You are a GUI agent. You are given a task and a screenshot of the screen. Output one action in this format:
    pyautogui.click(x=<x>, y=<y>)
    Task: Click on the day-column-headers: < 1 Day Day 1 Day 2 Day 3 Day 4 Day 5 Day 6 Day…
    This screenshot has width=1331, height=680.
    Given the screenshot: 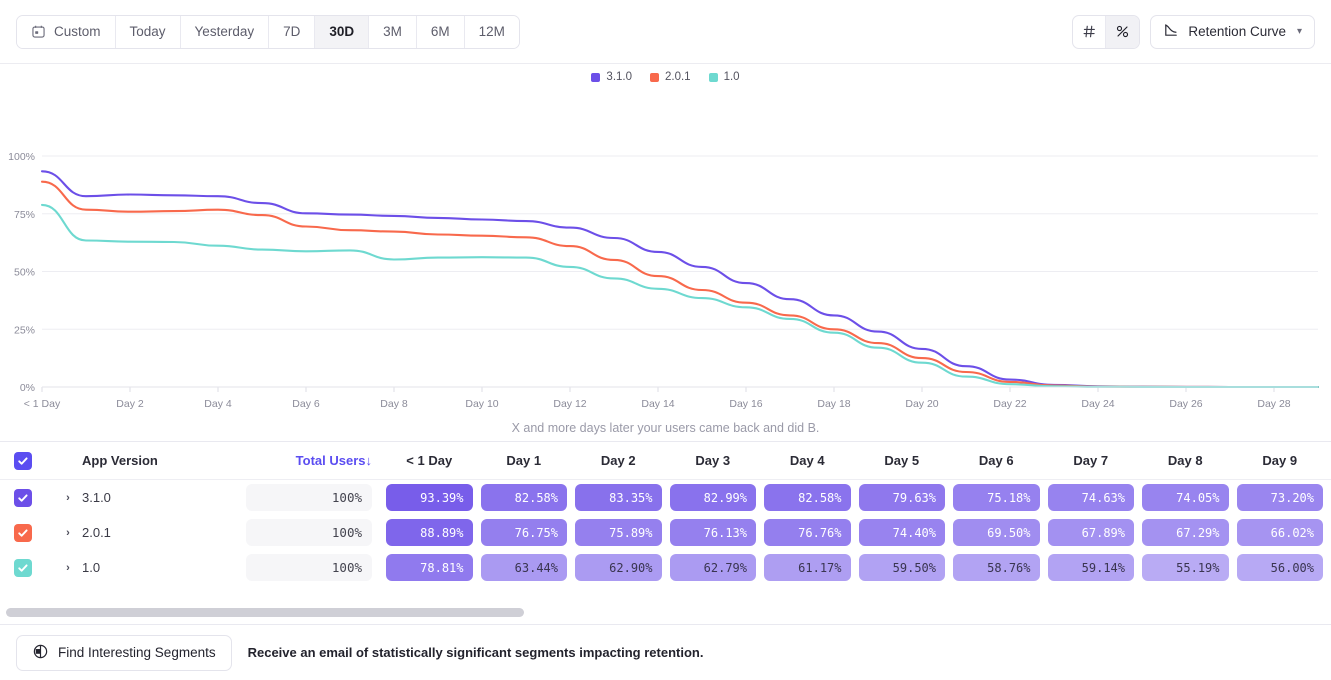 What is the action you would take?
    pyautogui.click(x=856, y=460)
    